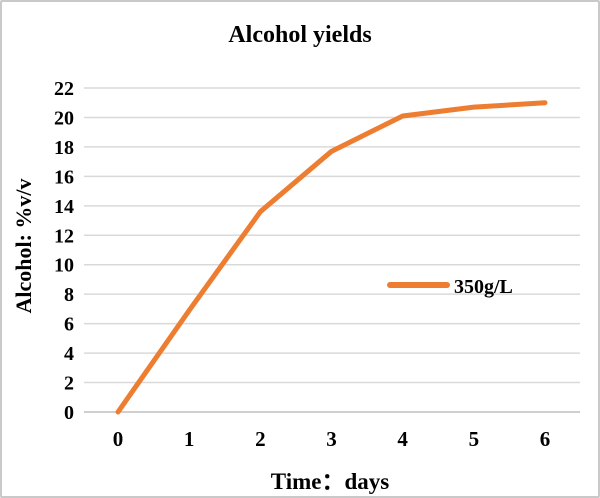 This screenshot has width=600, height=498. What do you see at coordinates (300, 35) in the screenshot?
I see `chart-title: Alcohol yields` at bounding box center [300, 35].